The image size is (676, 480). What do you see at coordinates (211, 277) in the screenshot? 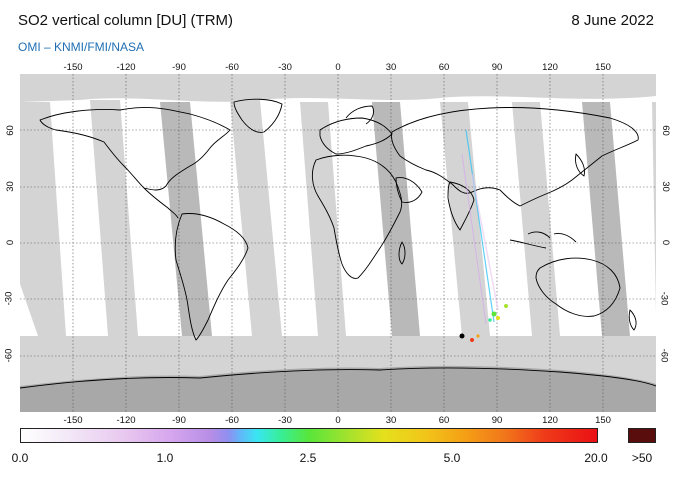
I see `coast-south-america` at bounding box center [211, 277].